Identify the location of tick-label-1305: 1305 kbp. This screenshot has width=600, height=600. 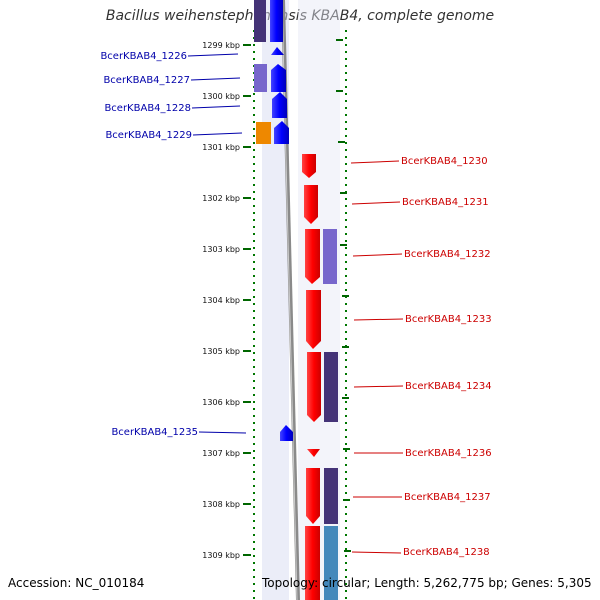
(221, 351).